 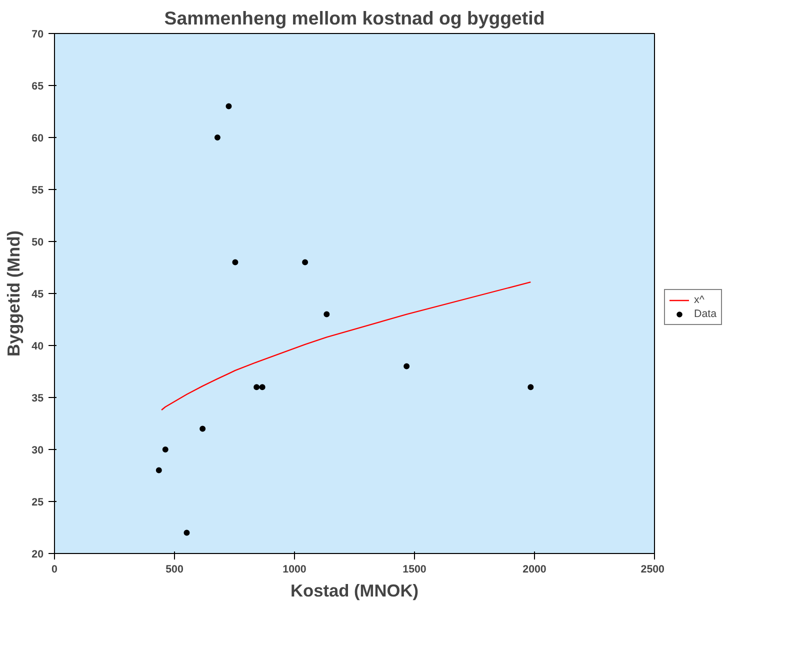 What do you see at coordinates (414, 570) in the screenshot?
I see `x-tick-label: 1500` at bounding box center [414, 570].